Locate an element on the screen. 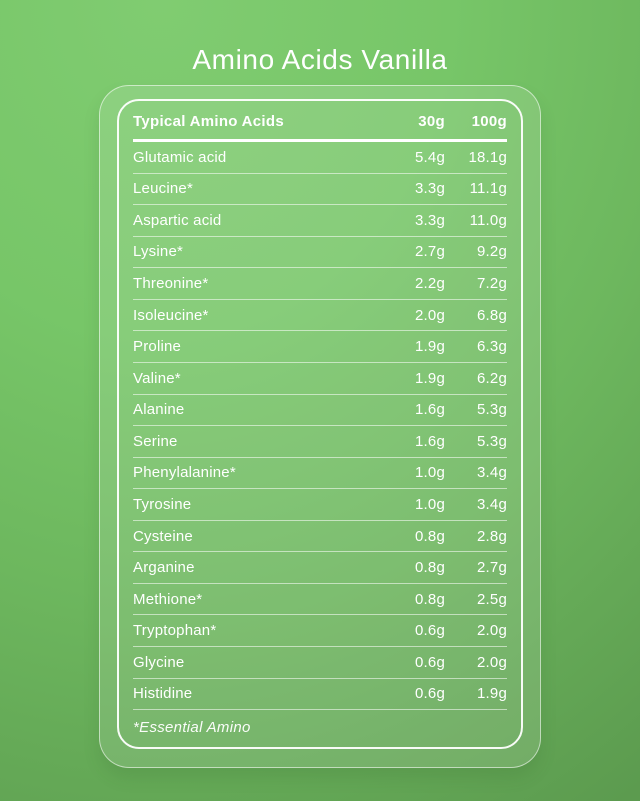  table-row: Arganine 0.8g 2.7g is located at coordinates (320, 568).